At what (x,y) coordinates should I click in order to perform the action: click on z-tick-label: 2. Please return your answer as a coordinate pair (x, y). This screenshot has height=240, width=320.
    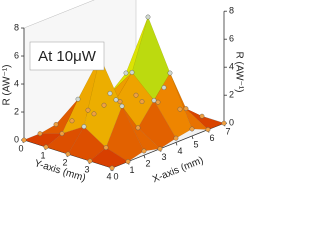
    Looking at the image, I should click on (16, 111).